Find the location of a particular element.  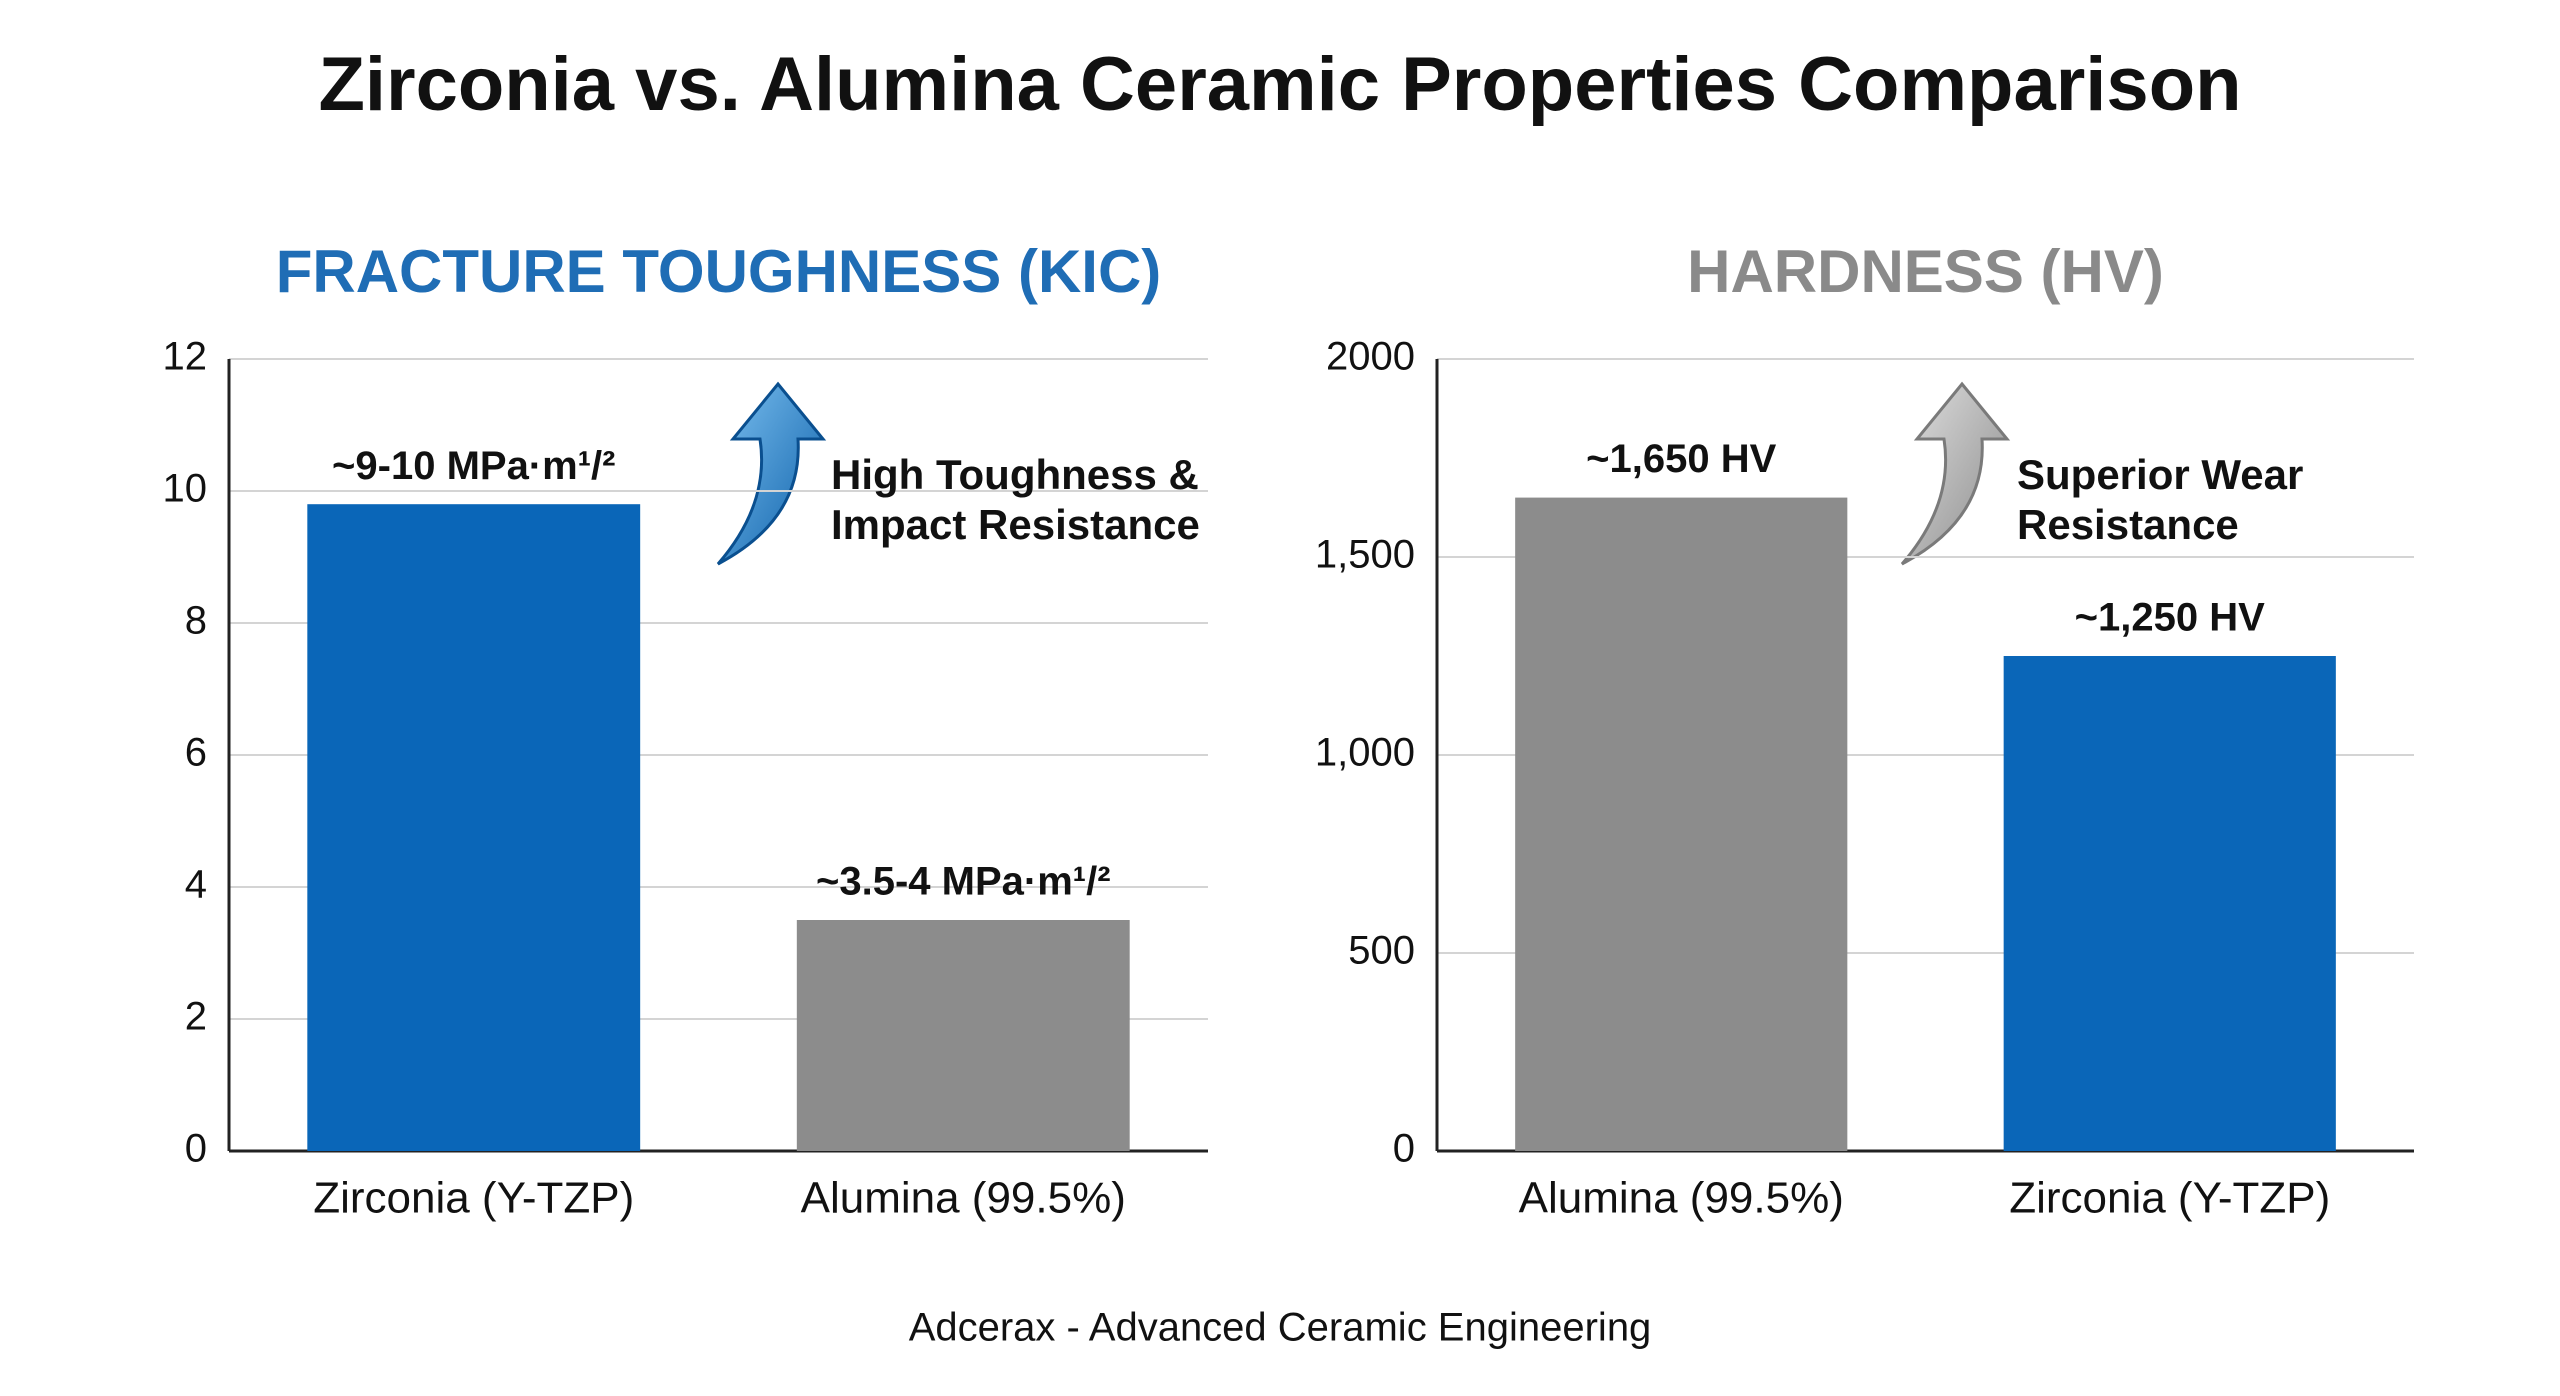

chart-title: HARDNESS (HV) is located at coordinates (1925, 271).